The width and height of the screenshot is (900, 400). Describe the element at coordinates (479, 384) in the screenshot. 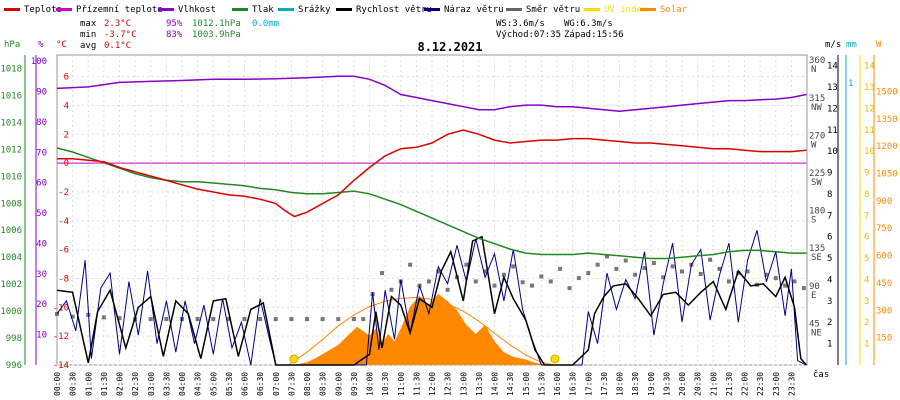

I see `x-tick-label: 13:30` at that location.